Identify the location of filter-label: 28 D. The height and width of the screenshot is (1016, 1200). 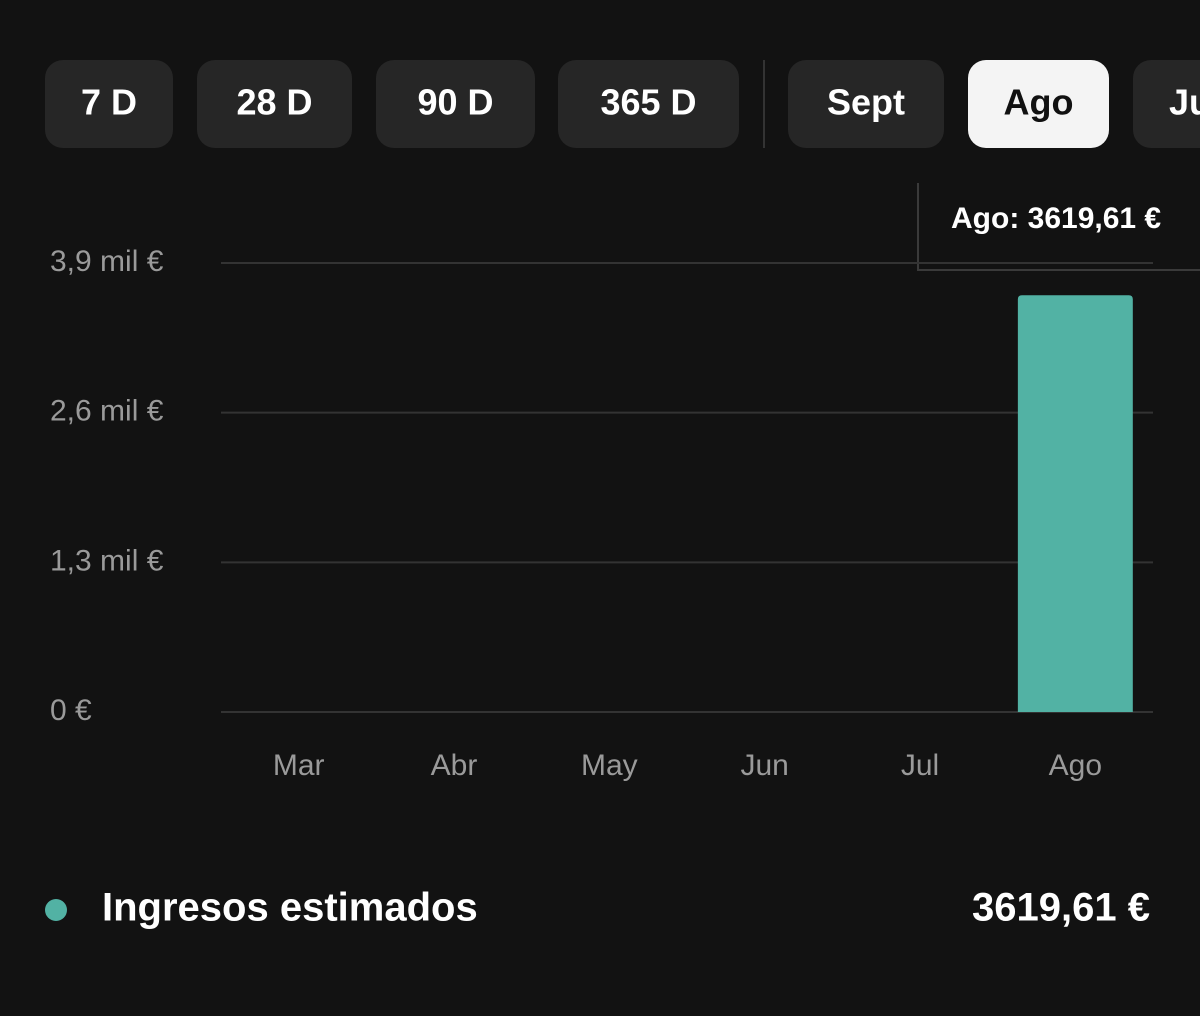
(274, 102).